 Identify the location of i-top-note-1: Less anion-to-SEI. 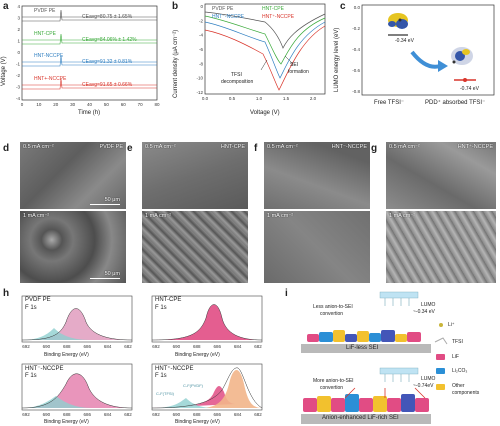
(333, 307).